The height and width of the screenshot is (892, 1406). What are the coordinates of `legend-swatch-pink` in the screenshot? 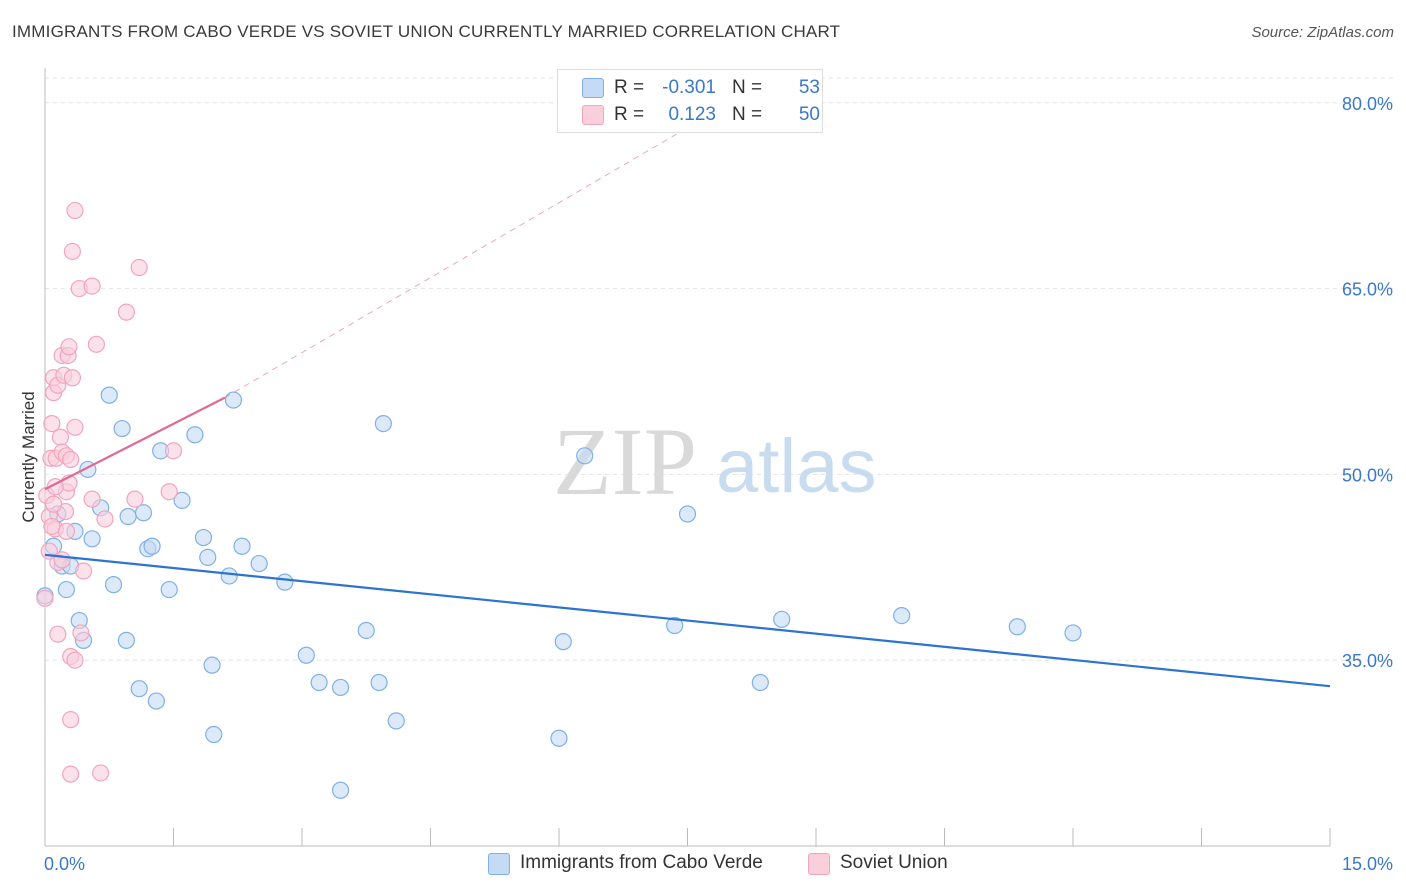 It's located at (819, 864).